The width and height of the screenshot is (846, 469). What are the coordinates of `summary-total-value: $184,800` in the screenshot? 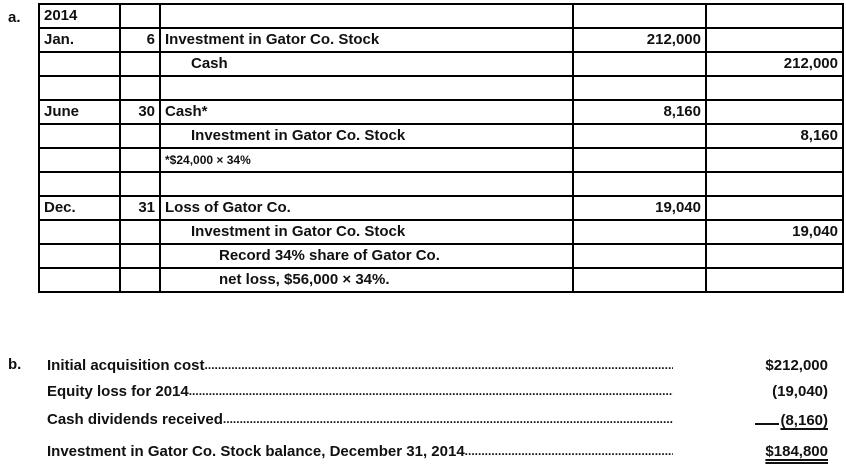 It's located at (796, 451).